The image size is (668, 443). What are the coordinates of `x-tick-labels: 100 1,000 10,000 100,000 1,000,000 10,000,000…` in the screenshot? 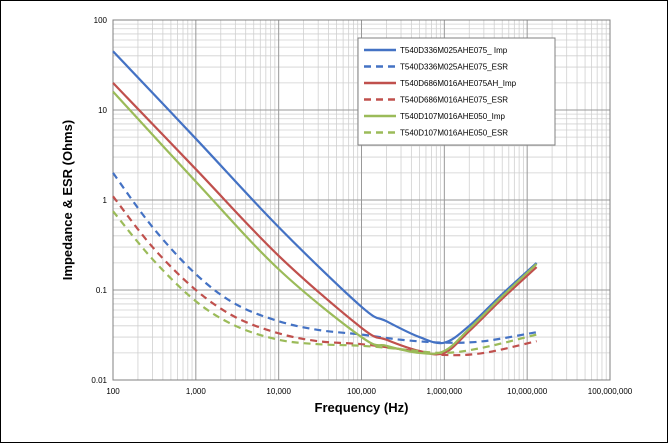 It's located at (369, 391).